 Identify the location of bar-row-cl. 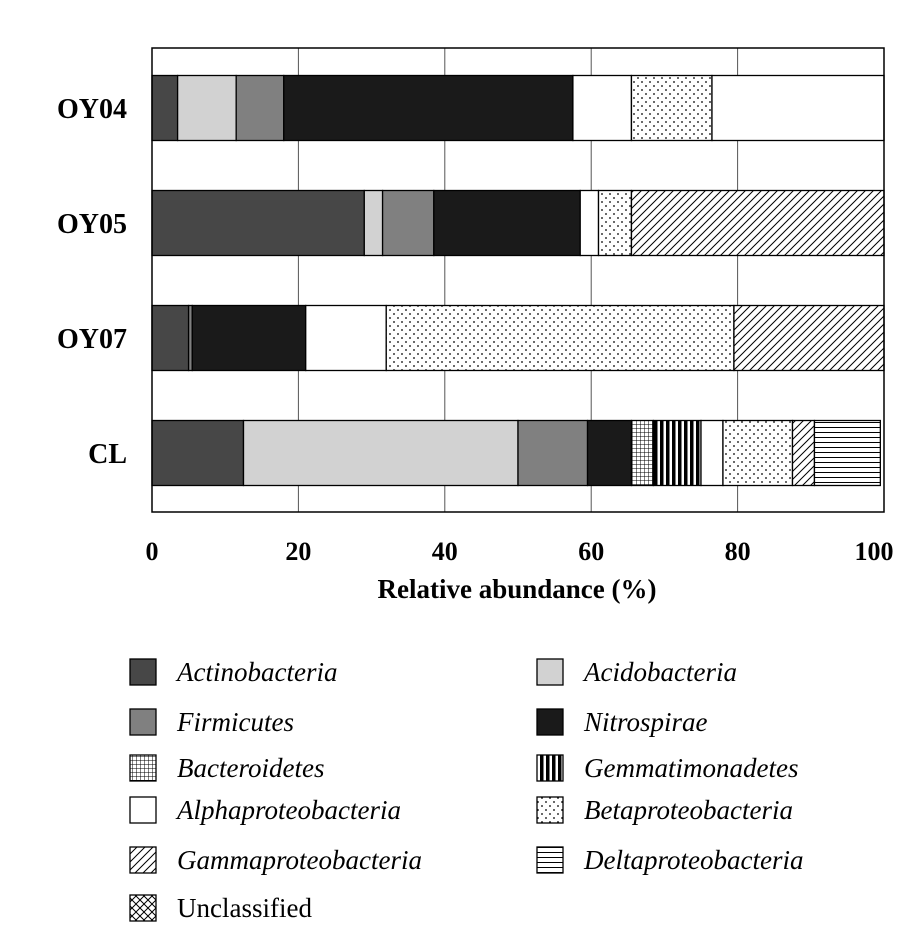
(516, 453).